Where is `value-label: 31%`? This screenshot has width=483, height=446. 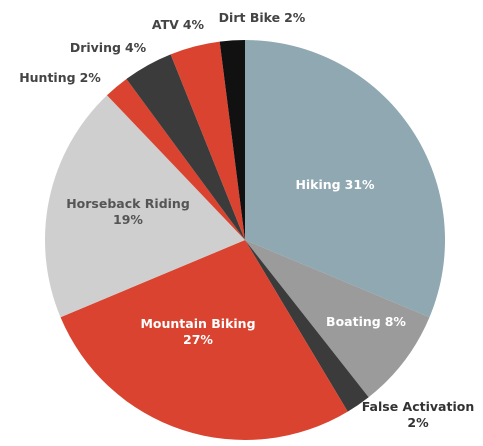
value-label: 31% is located at coordinates (360, 184).